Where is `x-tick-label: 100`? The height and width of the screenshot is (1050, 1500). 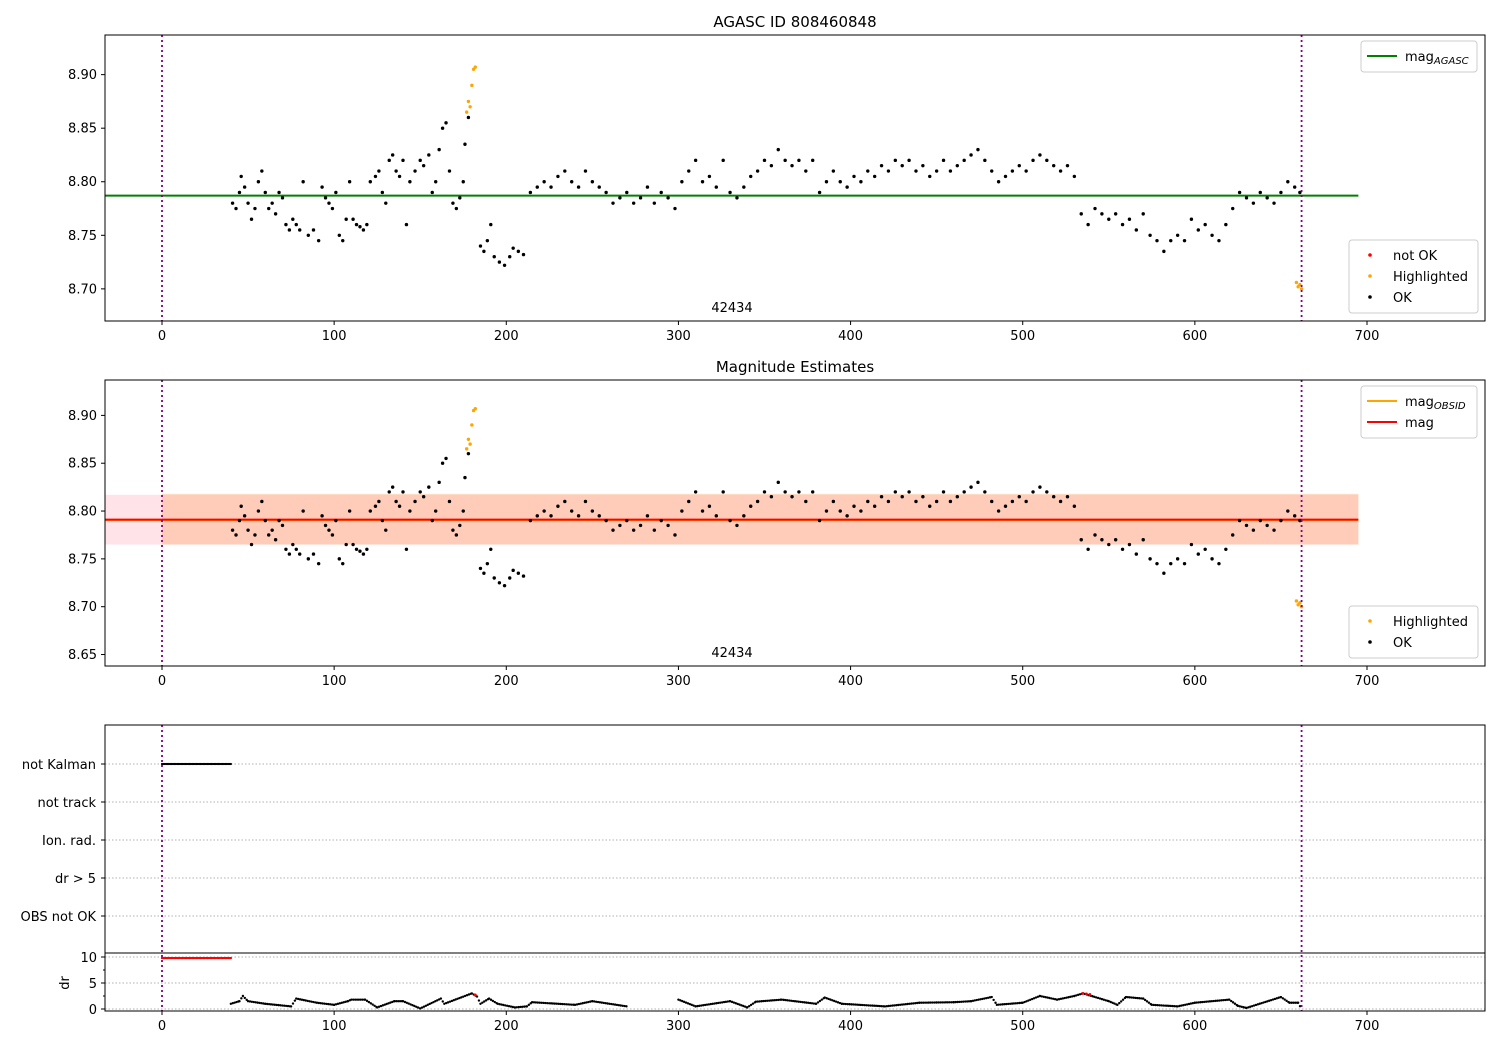 x-tick-label: 100 is located at coordinates (334, 681).